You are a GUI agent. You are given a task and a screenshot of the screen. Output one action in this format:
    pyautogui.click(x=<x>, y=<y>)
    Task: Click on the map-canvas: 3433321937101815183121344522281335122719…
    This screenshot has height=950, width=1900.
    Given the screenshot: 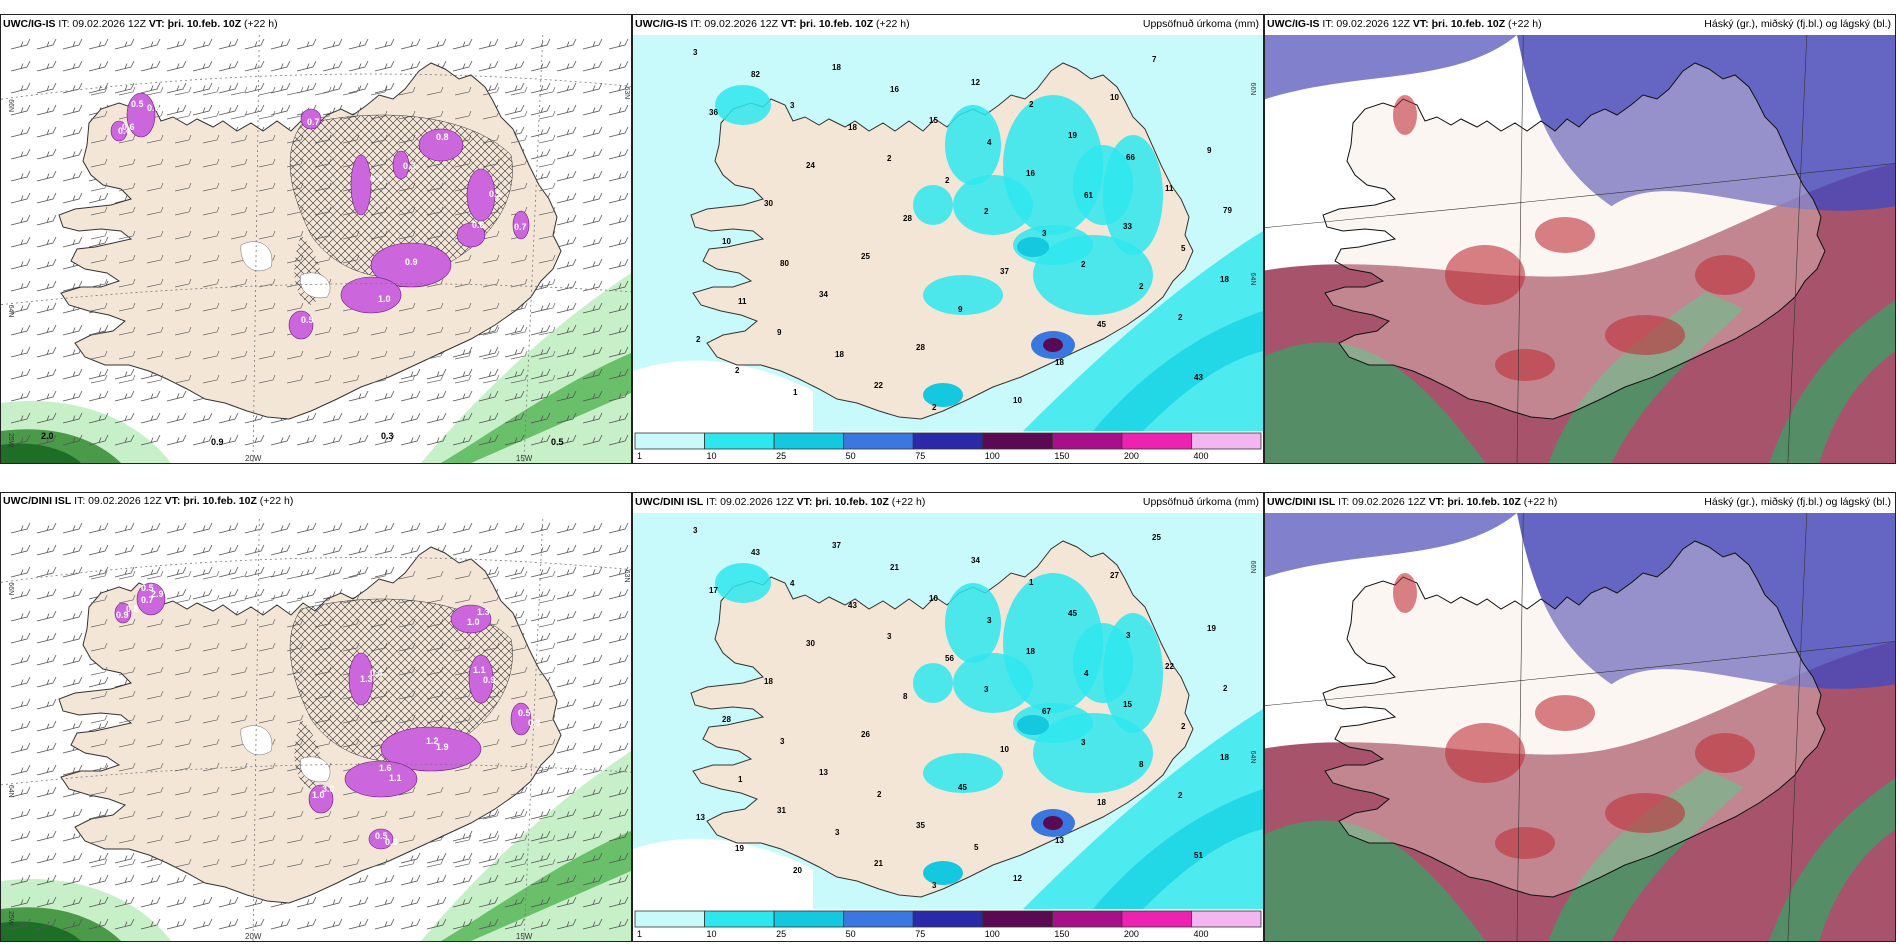 What is the action you would take?
    pyautogui.click(x=948, y=726)
    